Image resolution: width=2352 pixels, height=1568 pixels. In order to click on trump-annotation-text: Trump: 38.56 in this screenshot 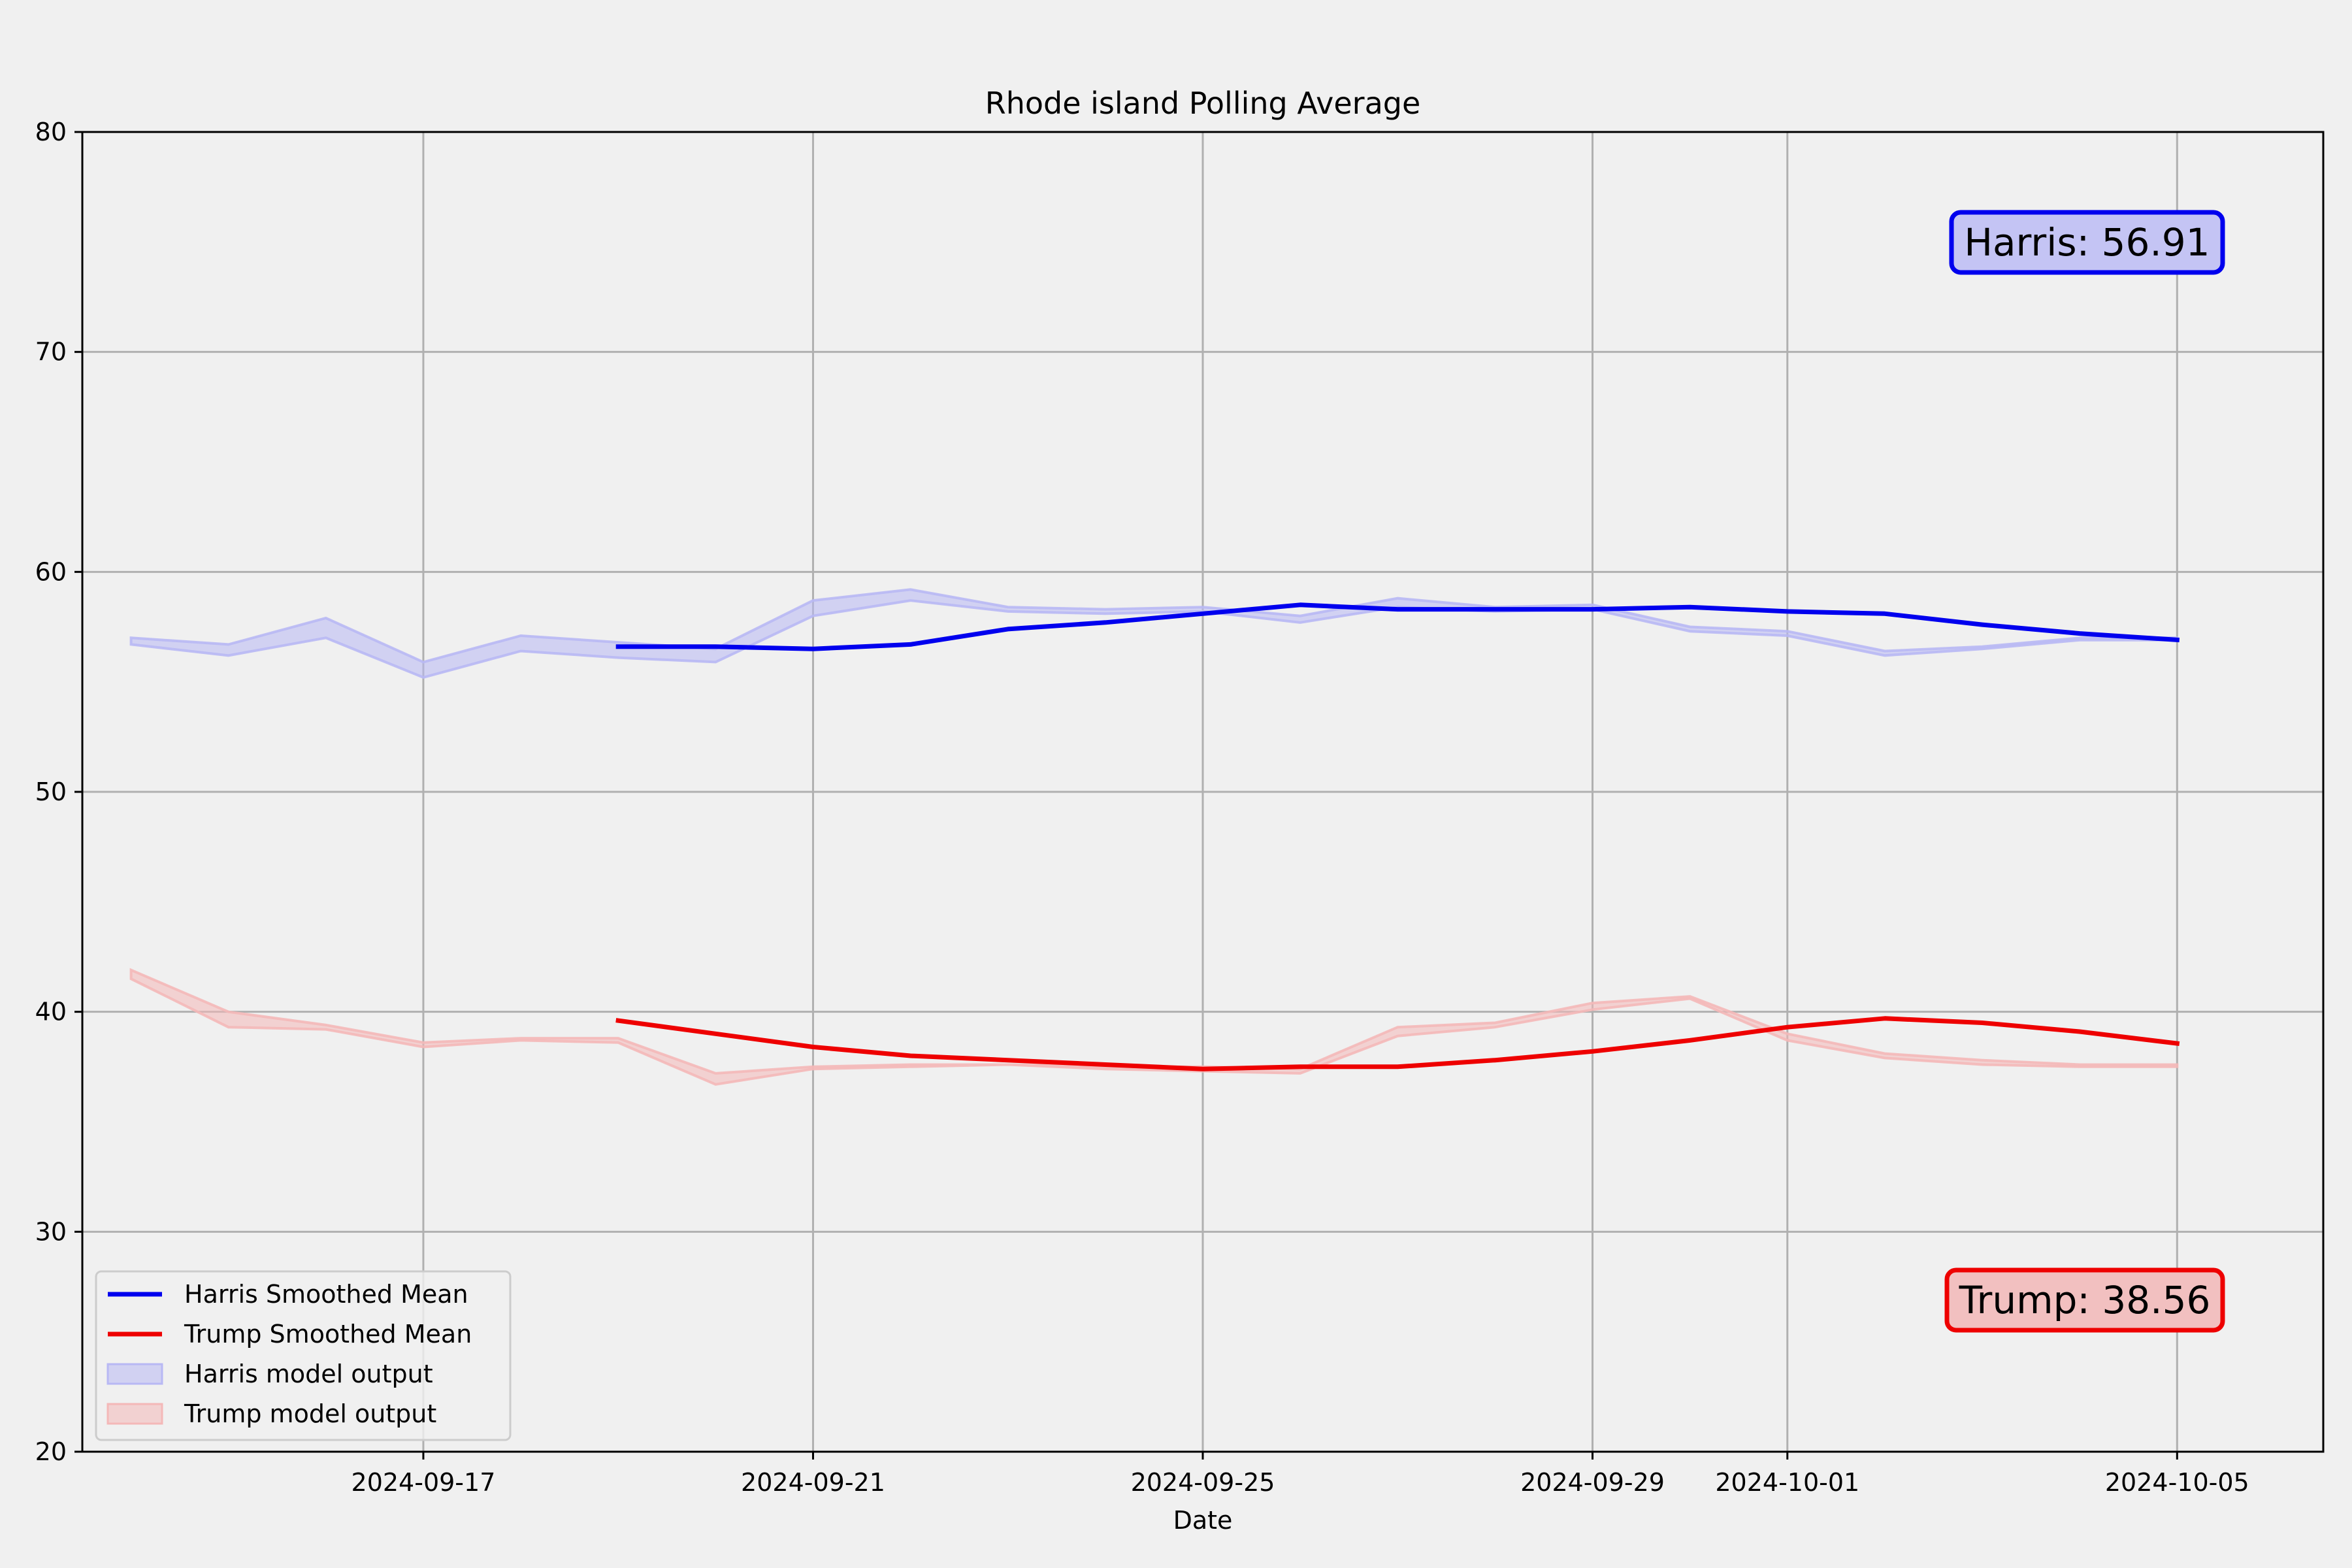, I will do `click(2085, 1300)`.